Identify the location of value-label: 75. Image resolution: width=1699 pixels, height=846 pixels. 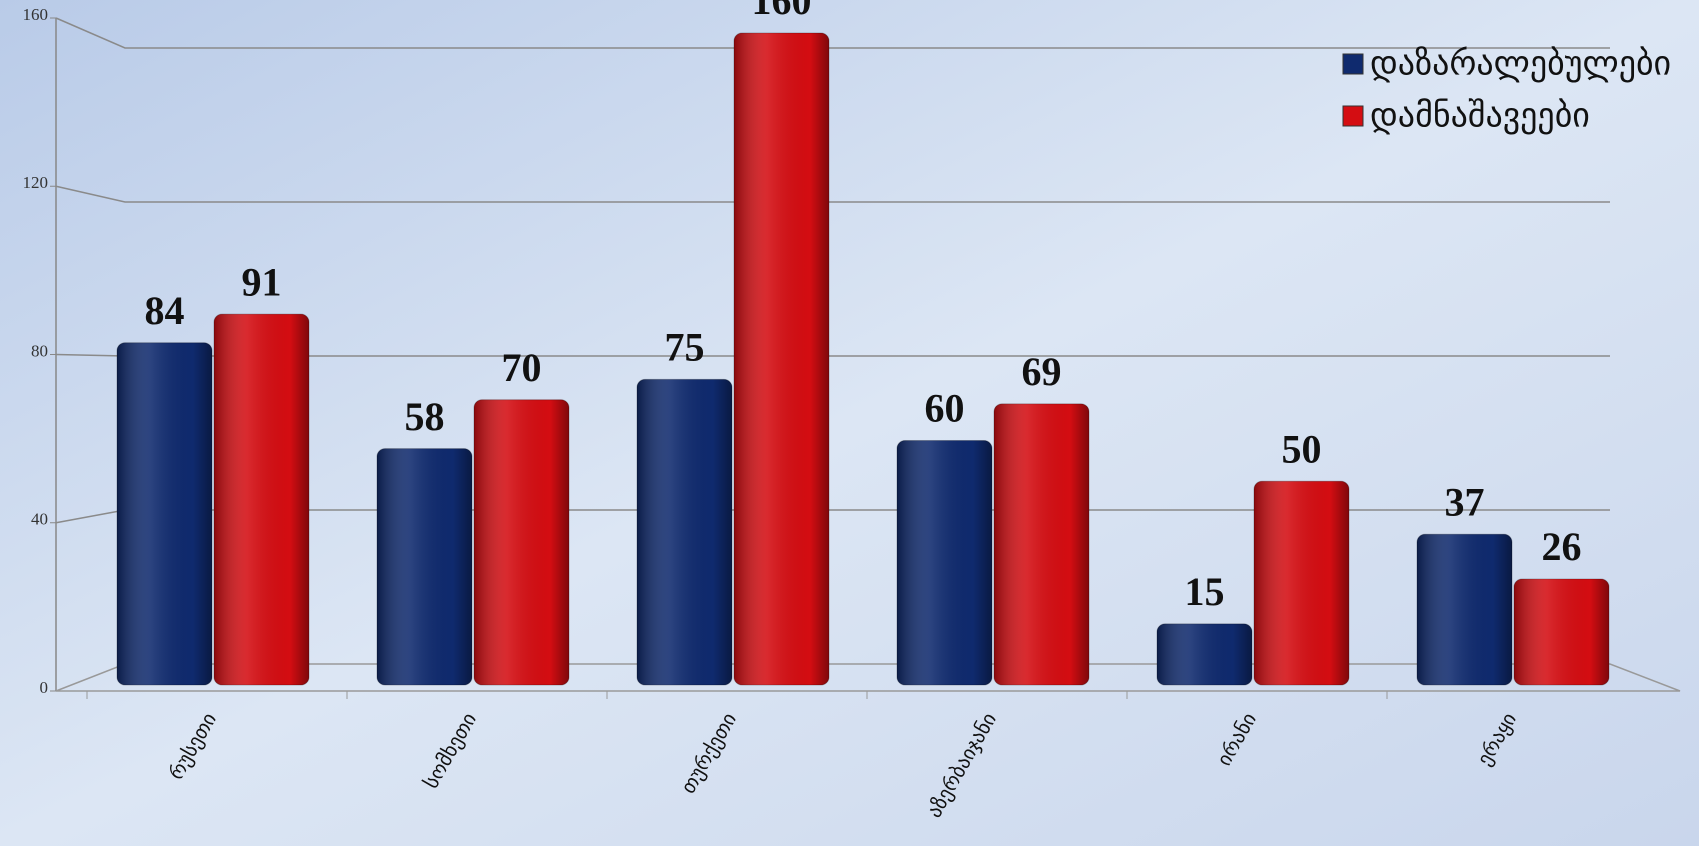
(685, 347).